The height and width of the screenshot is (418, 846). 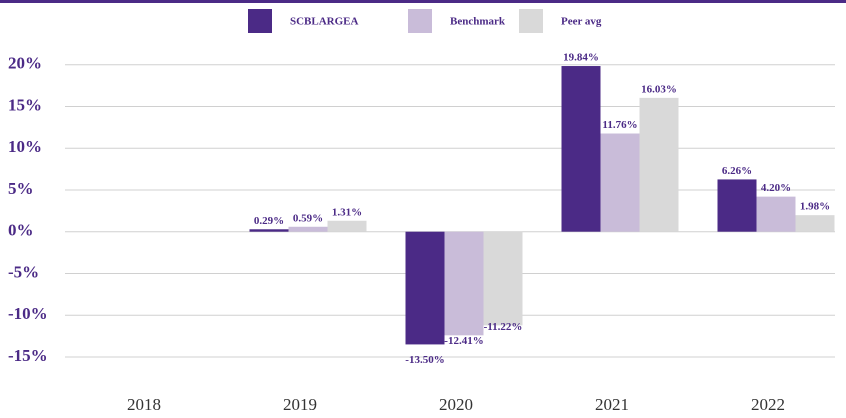 What do you see at coordinates (25, 104) in the screenshot?
I see `y-tick-label: 15%` at bounding box center [25, 104].